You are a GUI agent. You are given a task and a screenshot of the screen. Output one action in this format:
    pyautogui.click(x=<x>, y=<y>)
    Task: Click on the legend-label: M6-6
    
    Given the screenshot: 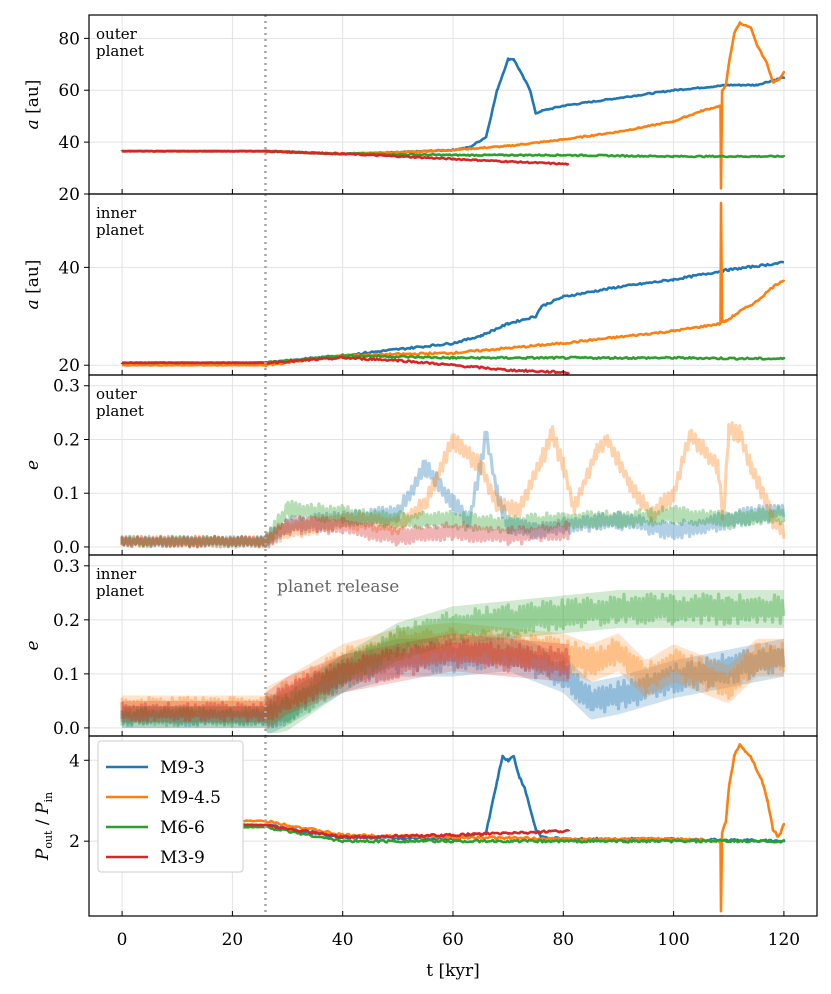 What is the action you would take?
    pyautogui.click(x=182, y=828)
    